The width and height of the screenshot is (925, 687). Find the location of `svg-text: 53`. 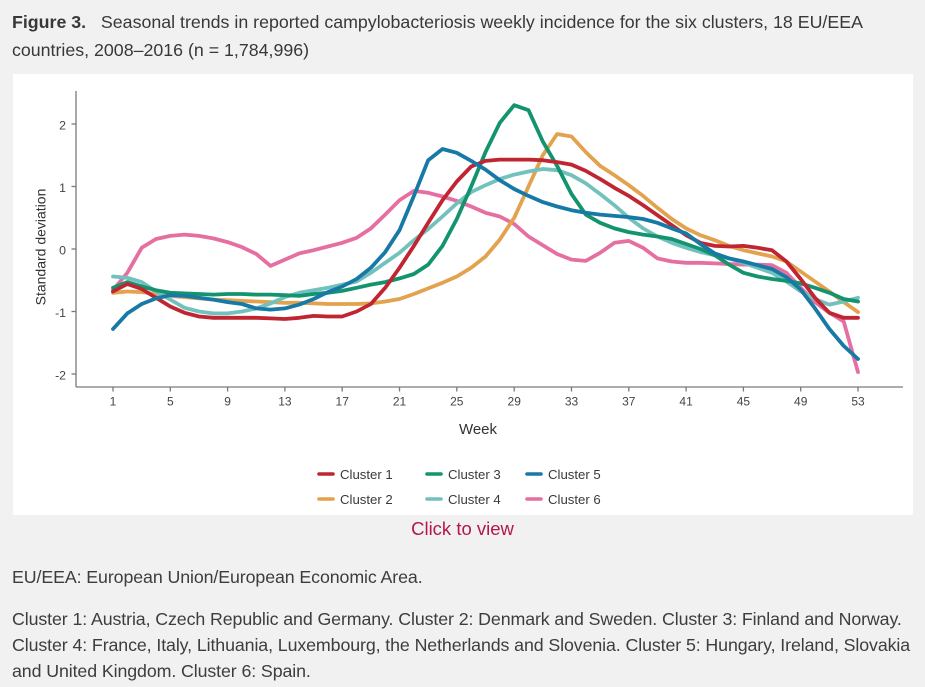

svg-text: 53 is located at coordinates (858, 402).